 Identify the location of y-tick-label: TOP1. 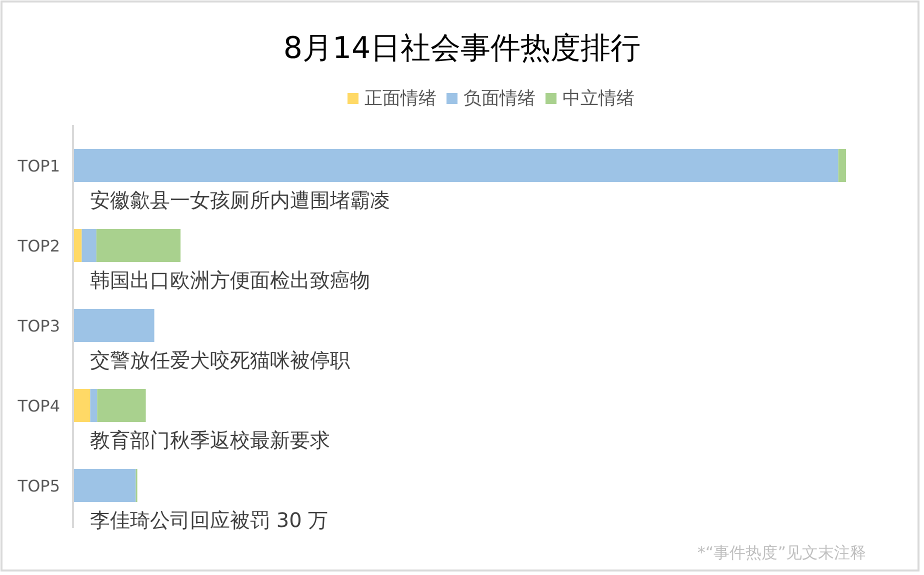
(38, 166).